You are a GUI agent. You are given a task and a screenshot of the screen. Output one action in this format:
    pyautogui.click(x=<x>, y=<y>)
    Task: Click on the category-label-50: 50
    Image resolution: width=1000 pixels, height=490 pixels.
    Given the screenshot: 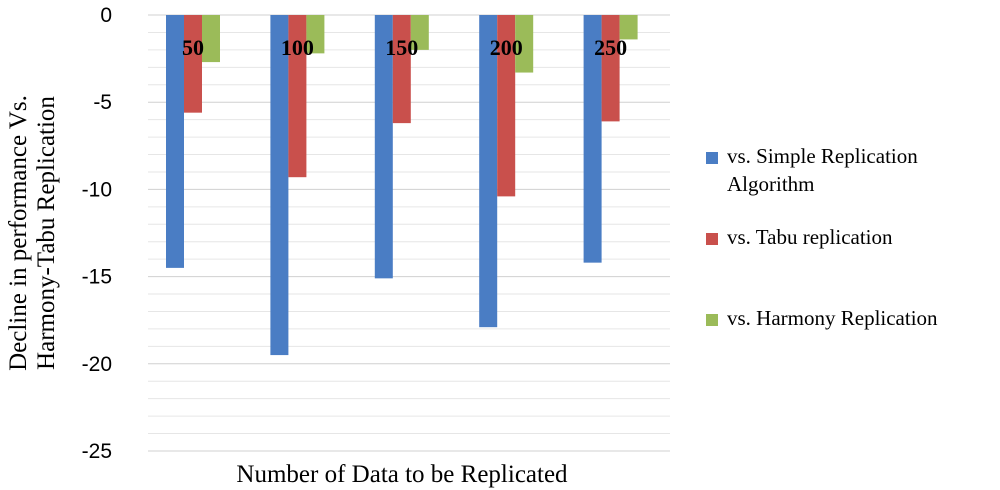 What is the action you would take?
    pyautogui.click(x=193, y=47)
    